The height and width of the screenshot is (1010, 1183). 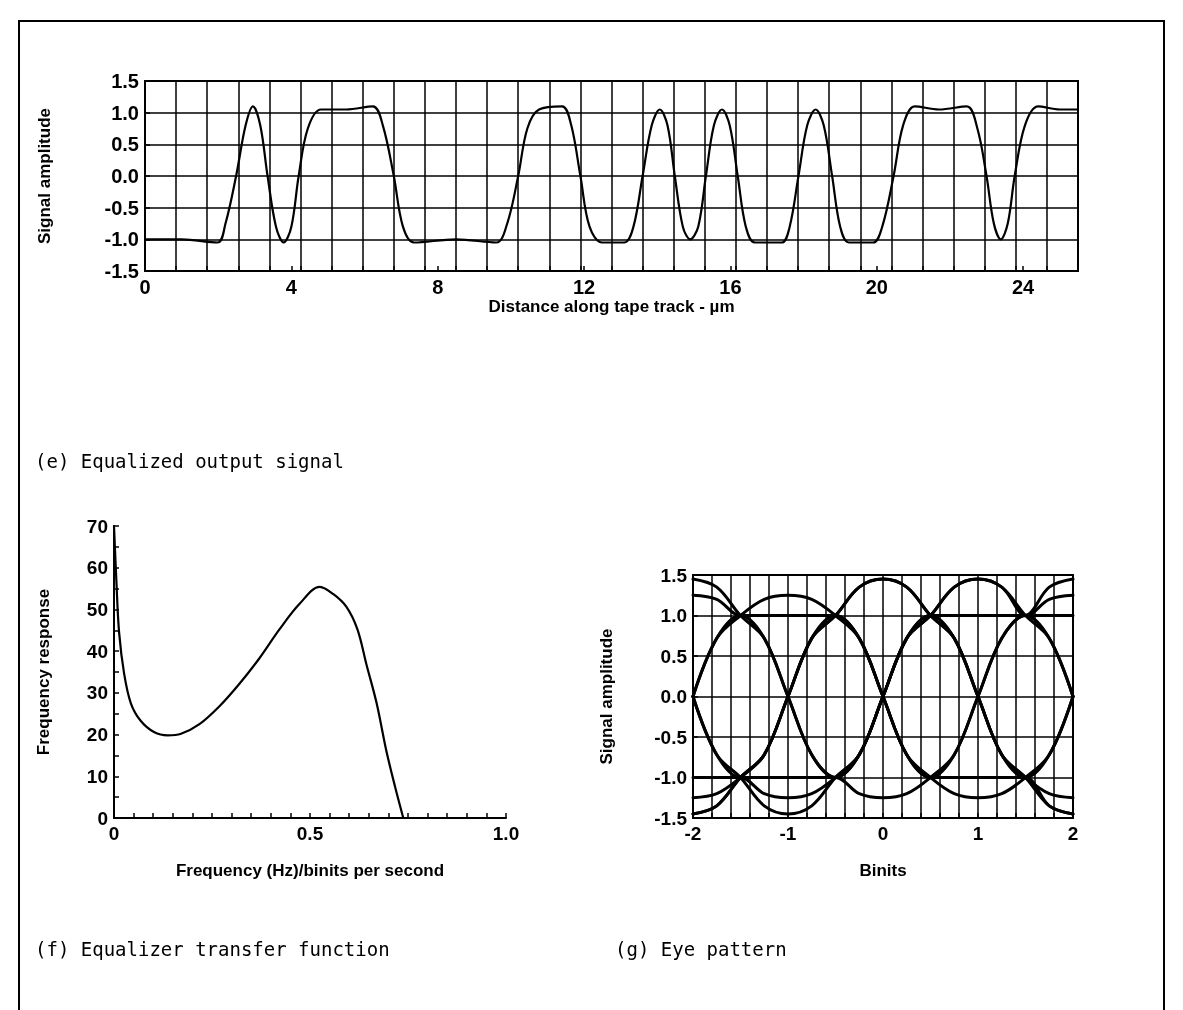 I want to click on x-tick-label: 1, so click(x=978, y=833).